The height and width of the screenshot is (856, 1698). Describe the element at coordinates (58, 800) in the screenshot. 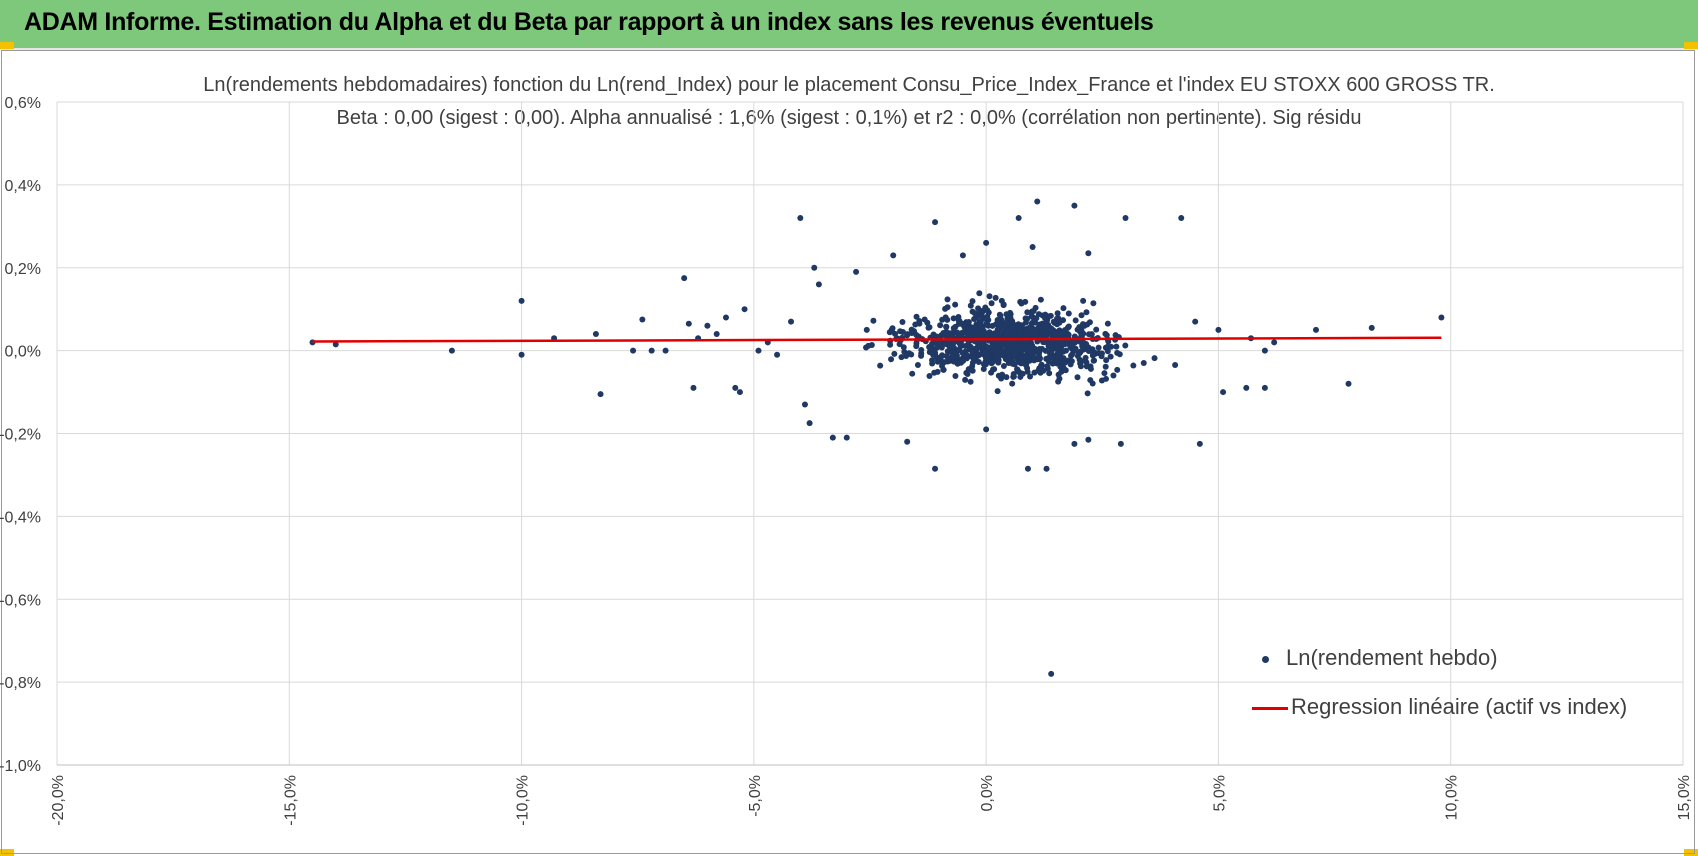

I see `x-tick-label: -20,0%` at that location.